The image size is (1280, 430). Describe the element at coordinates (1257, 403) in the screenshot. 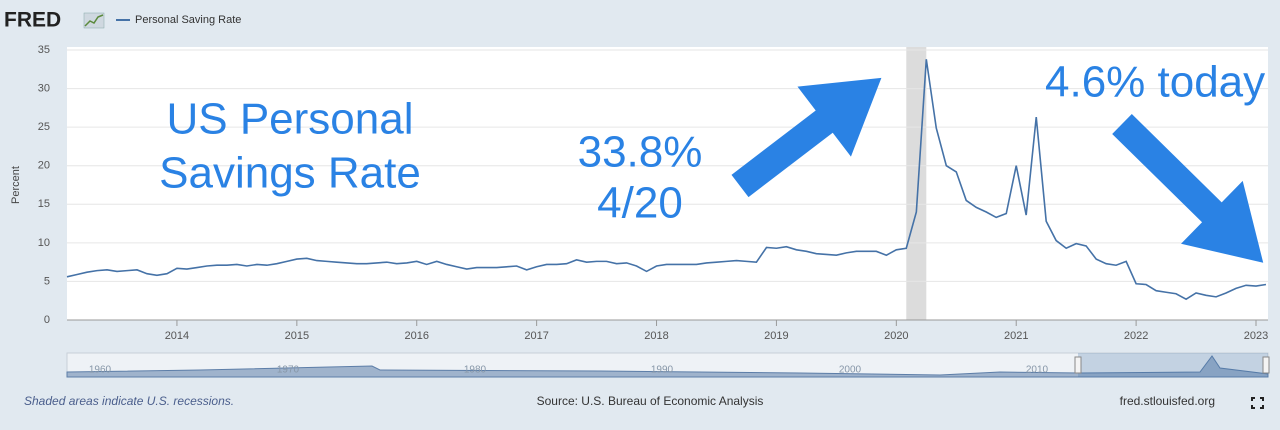

I see `fullscreen-button` at that location.